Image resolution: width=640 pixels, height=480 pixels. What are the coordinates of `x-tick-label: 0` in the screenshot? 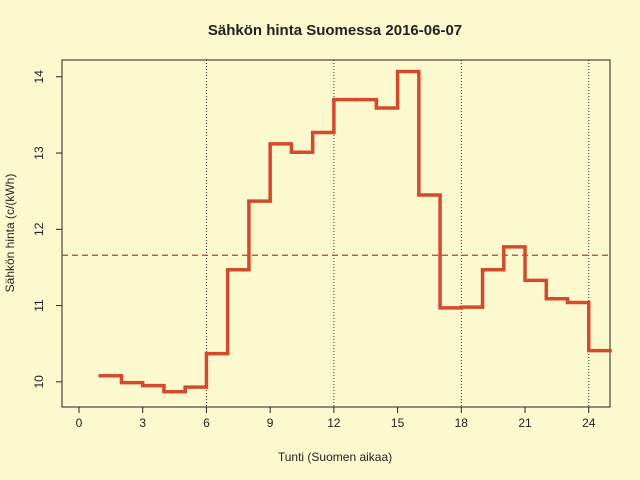 It's located at (79, 423).